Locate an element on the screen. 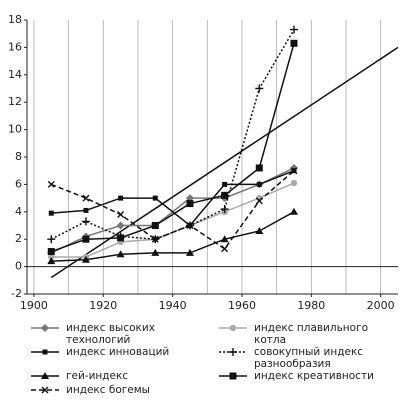  y-tick-label: 2 is located at coordinates (18, 238).